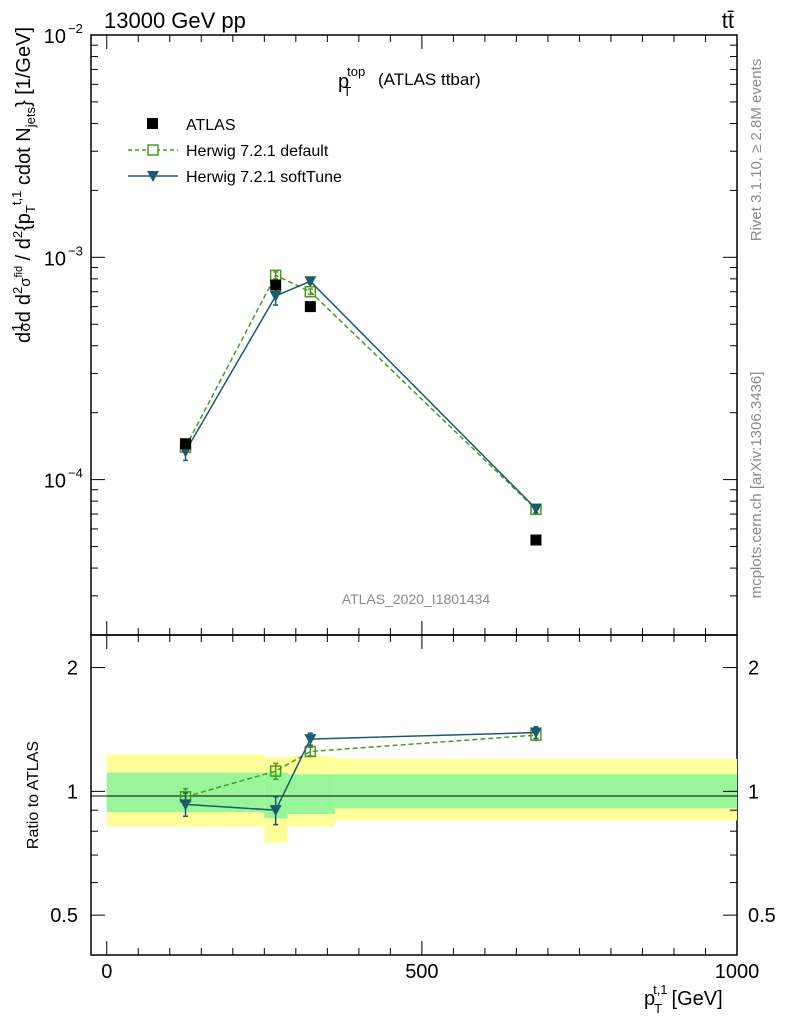 The width and height of the screenshot is (786, 1024). I want to click on ratio-y-tick-label-left: 2, so click(72, 669).